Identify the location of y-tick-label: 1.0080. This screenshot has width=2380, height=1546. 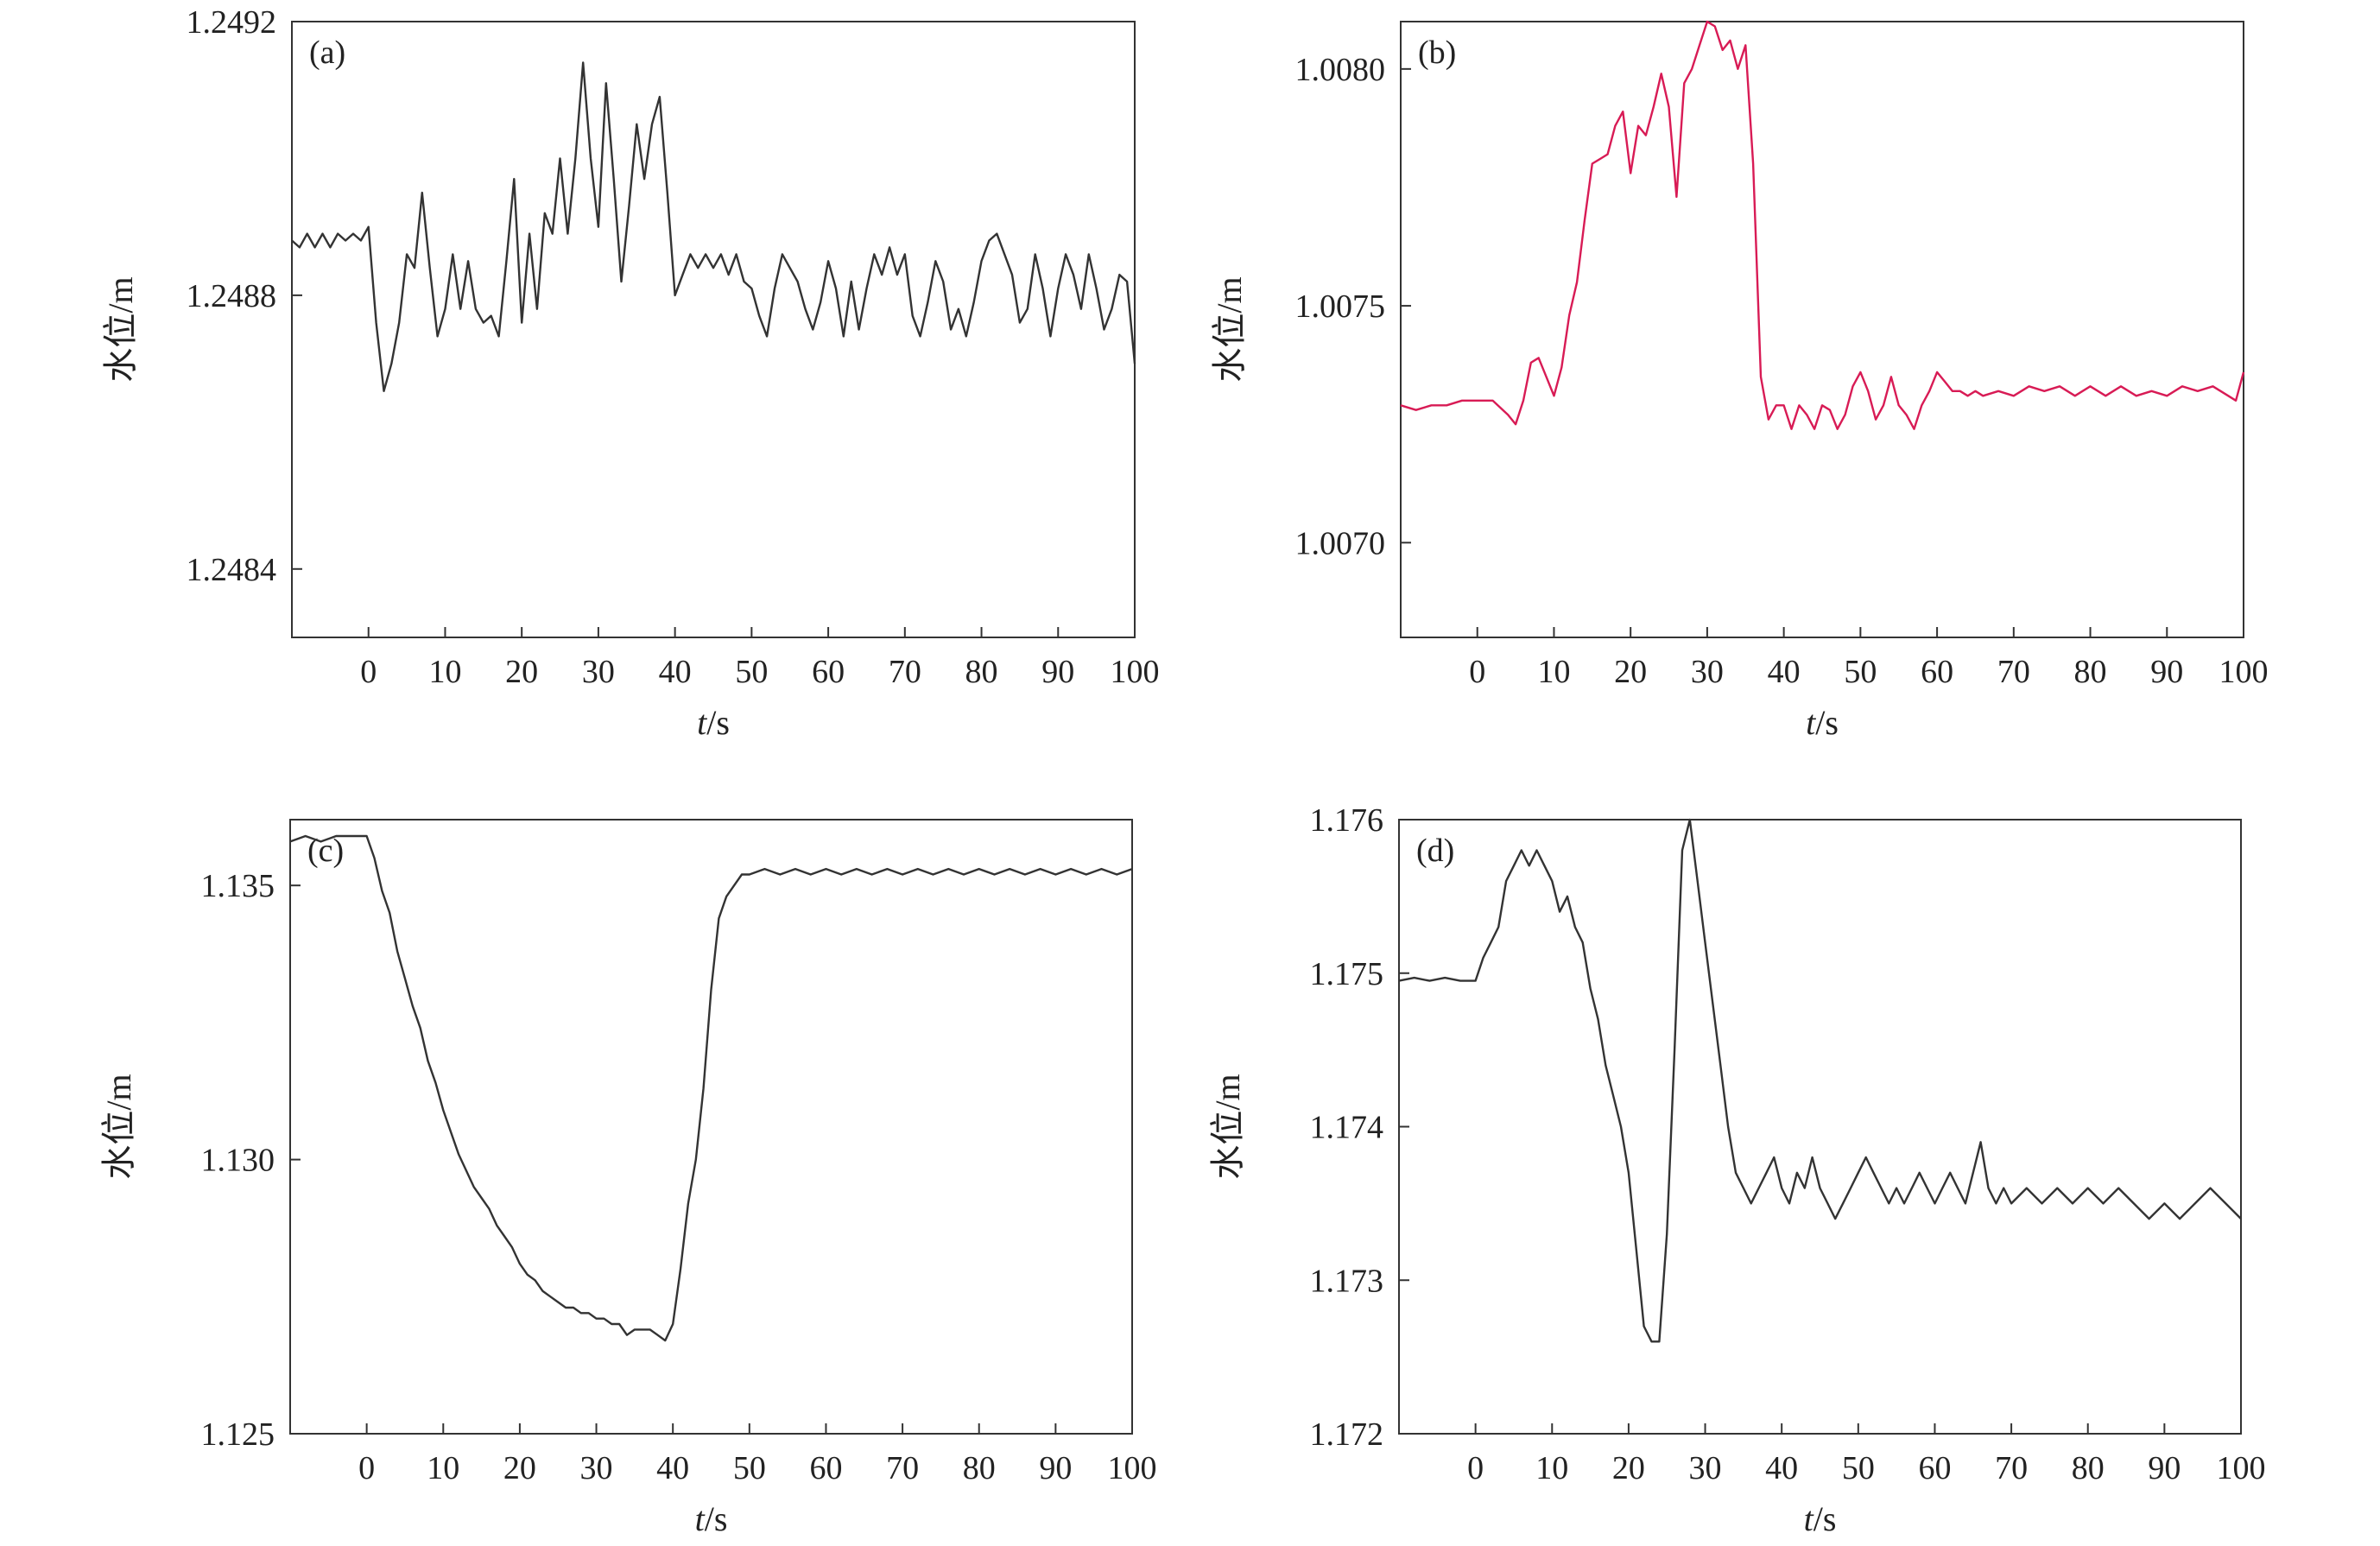
(1341, 70).